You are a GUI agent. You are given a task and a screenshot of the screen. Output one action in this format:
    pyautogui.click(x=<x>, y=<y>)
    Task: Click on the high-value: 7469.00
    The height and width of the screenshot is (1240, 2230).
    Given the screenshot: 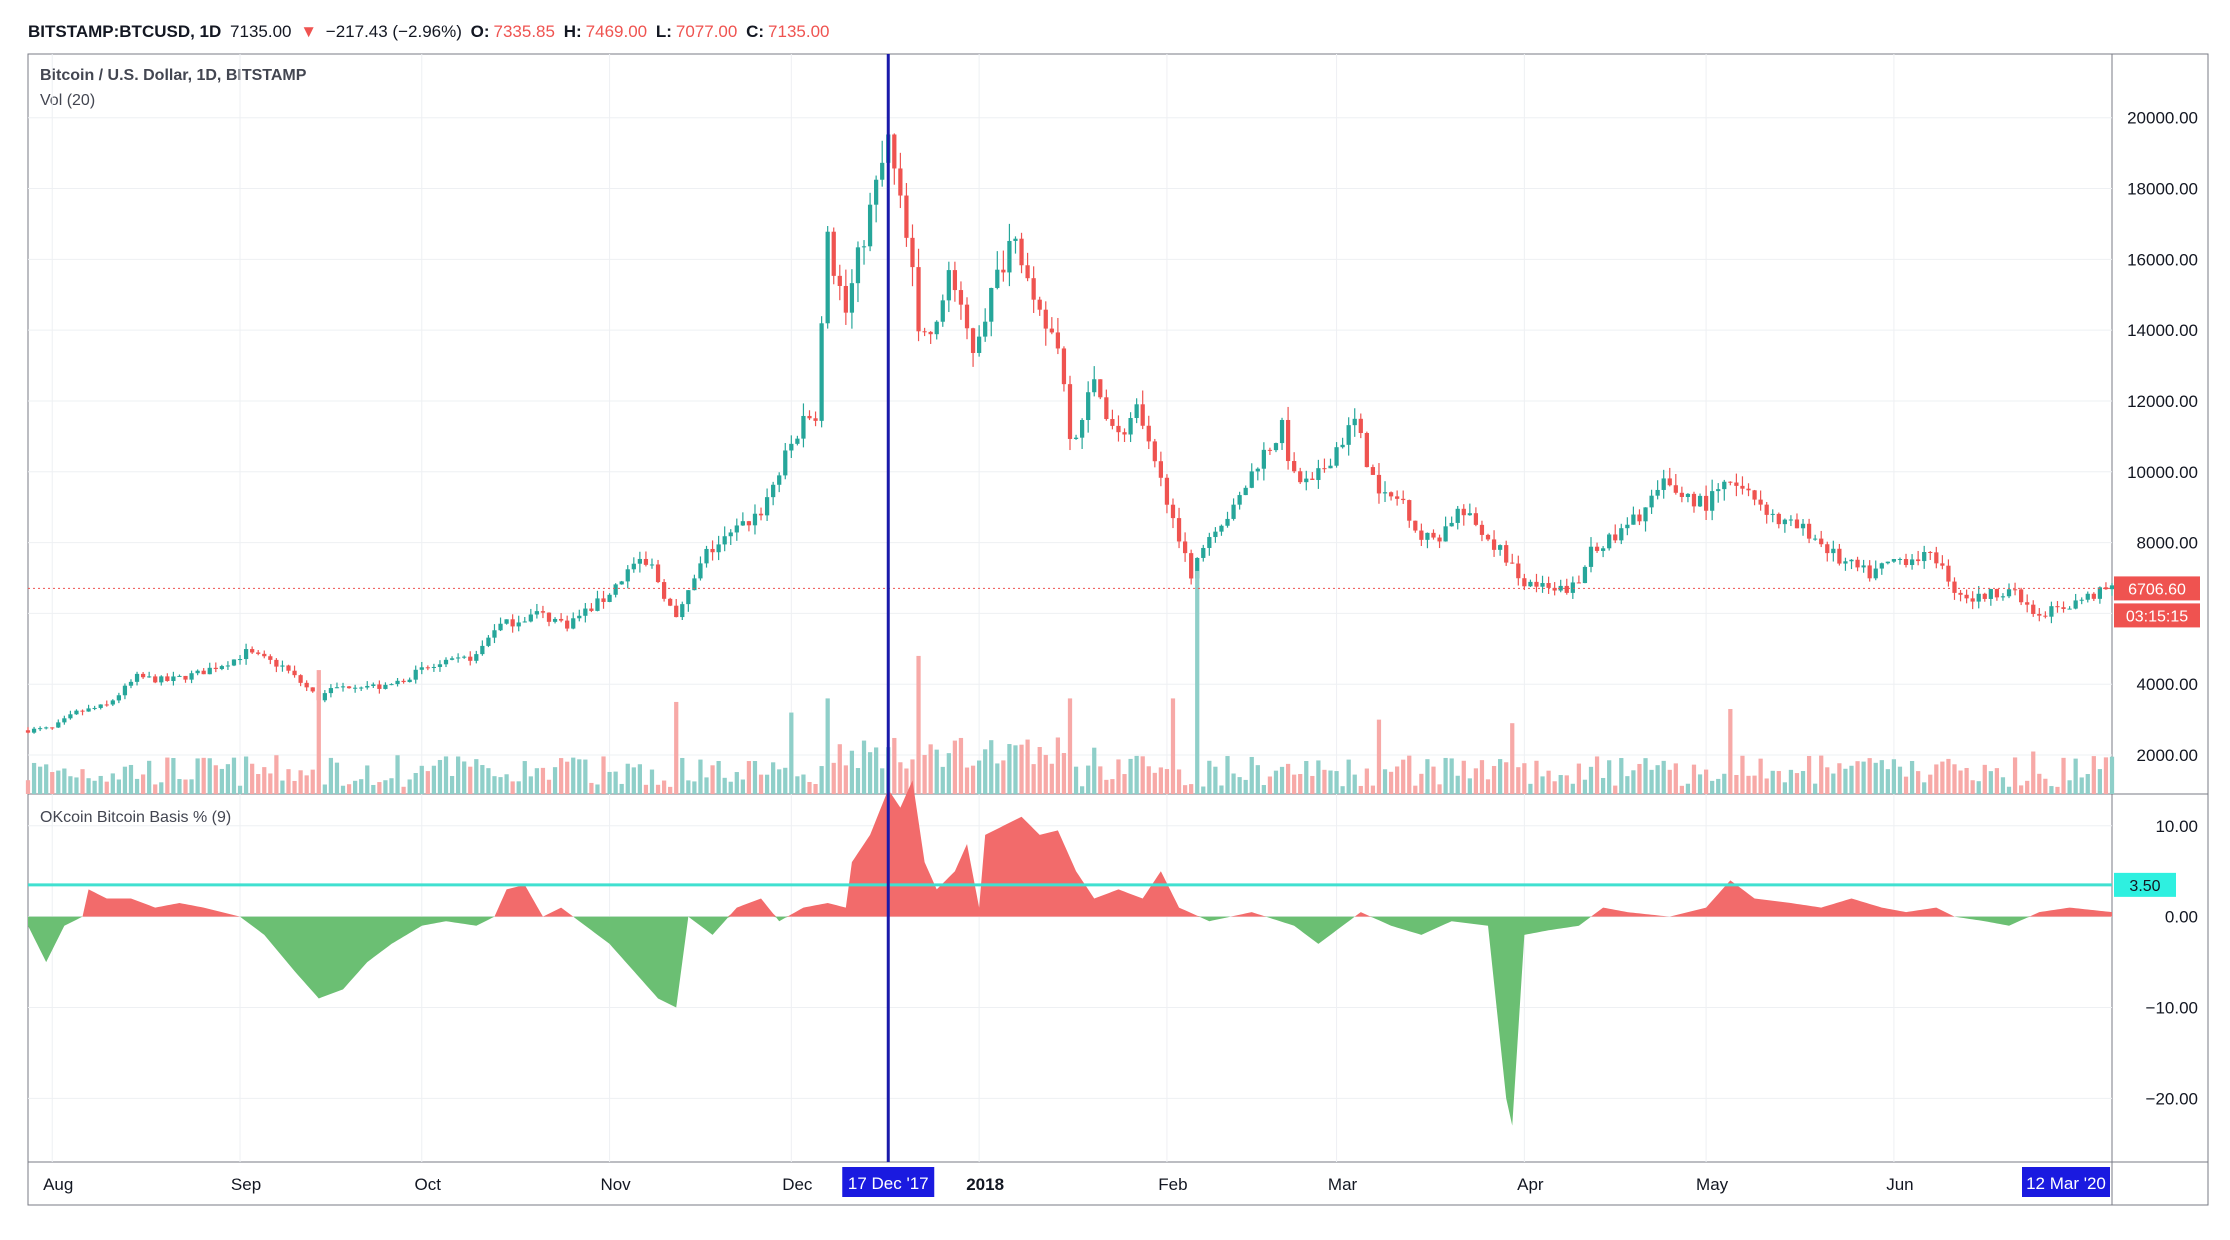 What is the action you would take?
    pyautogui.click(x=616, y=31)
    